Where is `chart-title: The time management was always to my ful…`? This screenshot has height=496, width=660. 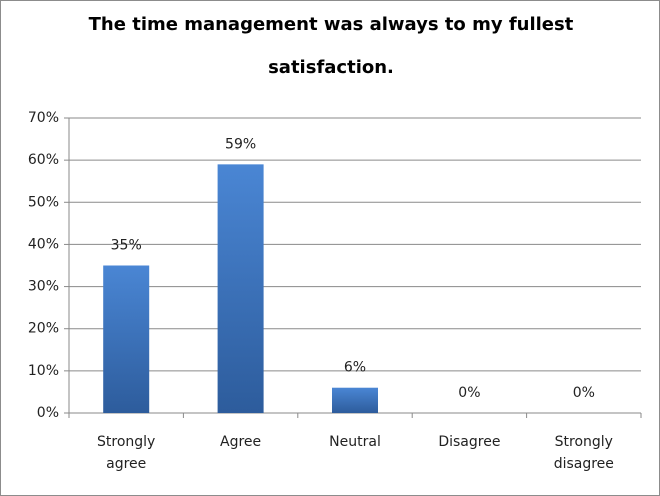
chart-title: The time management was always to my ful… is located at coordinates (331, 46).